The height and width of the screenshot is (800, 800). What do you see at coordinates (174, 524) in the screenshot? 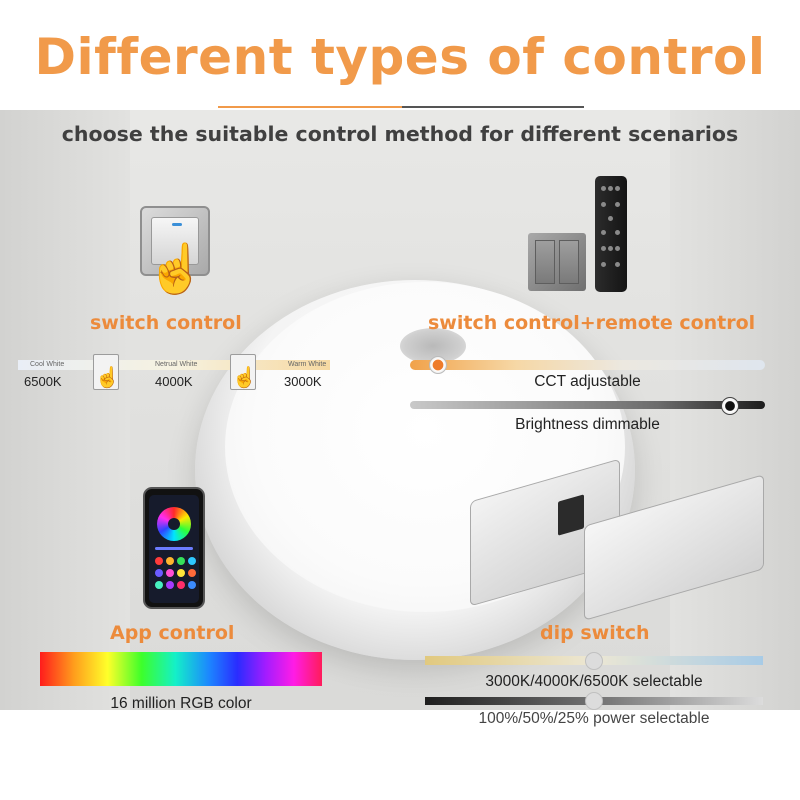
I see `color-wheel-center` at bounding box center [174, 524].